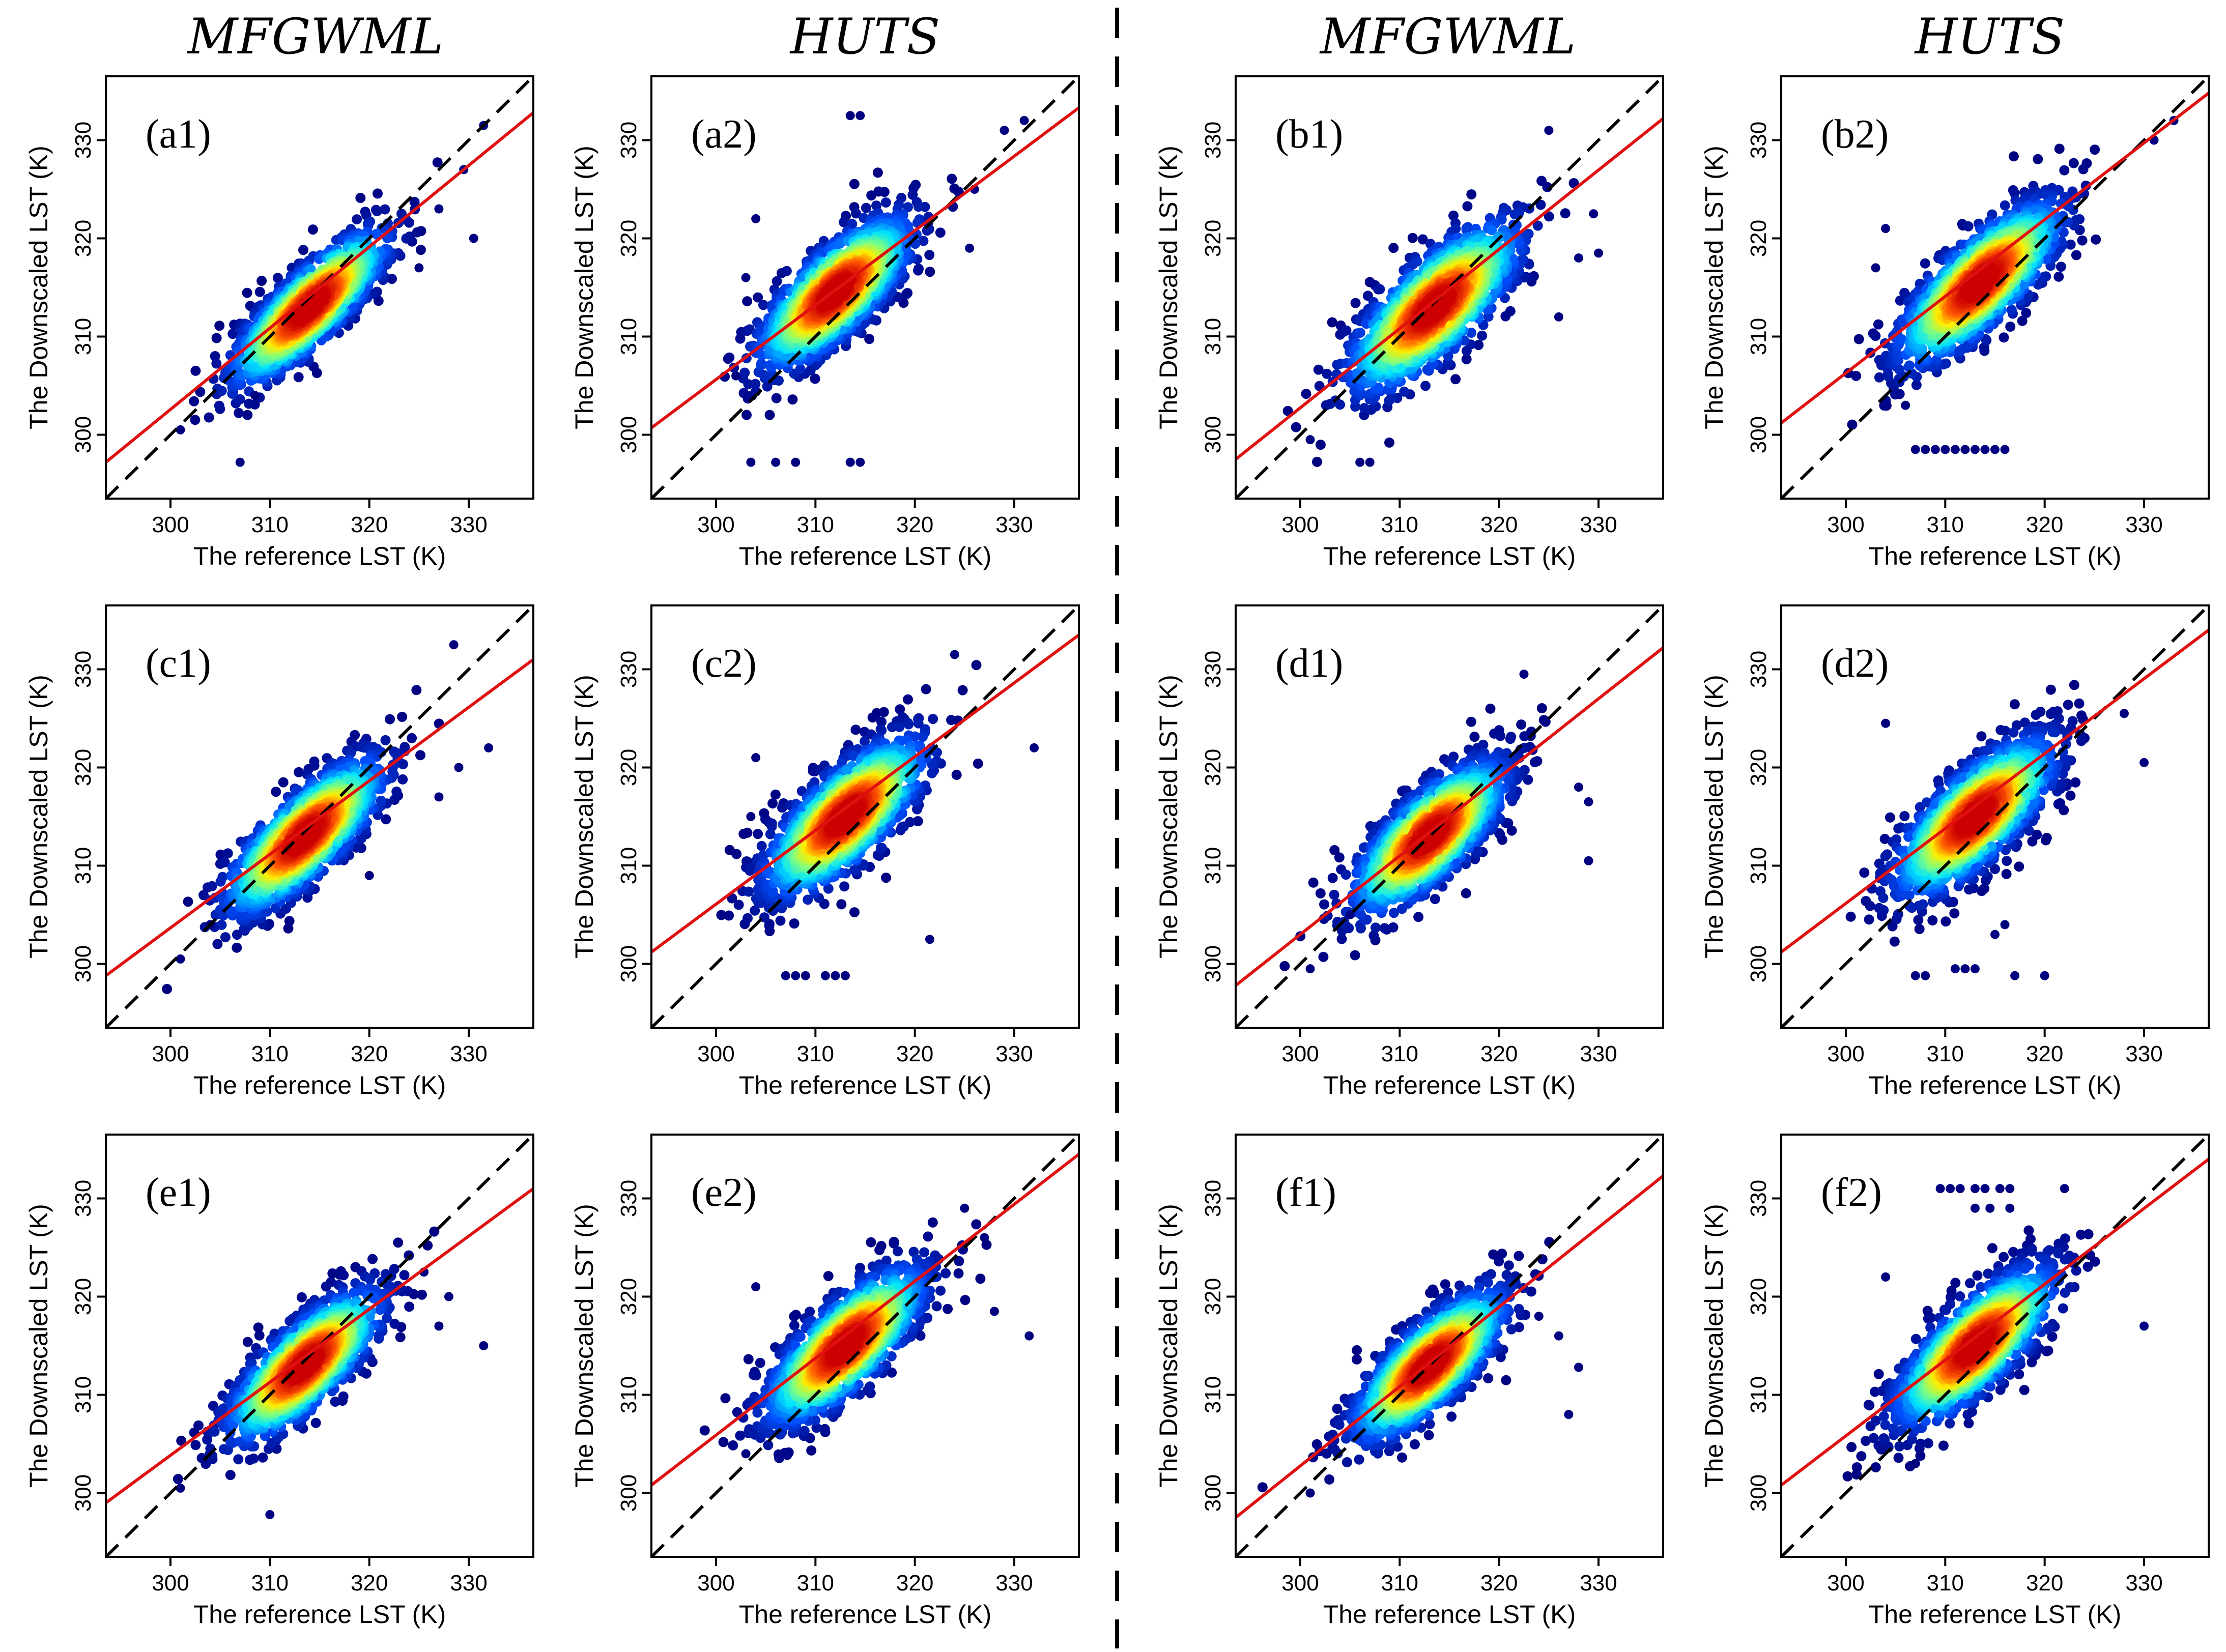 The height and width of the screenshot is (1652, 2226). I want to click on outlier-points-a1, so click(332, 294).